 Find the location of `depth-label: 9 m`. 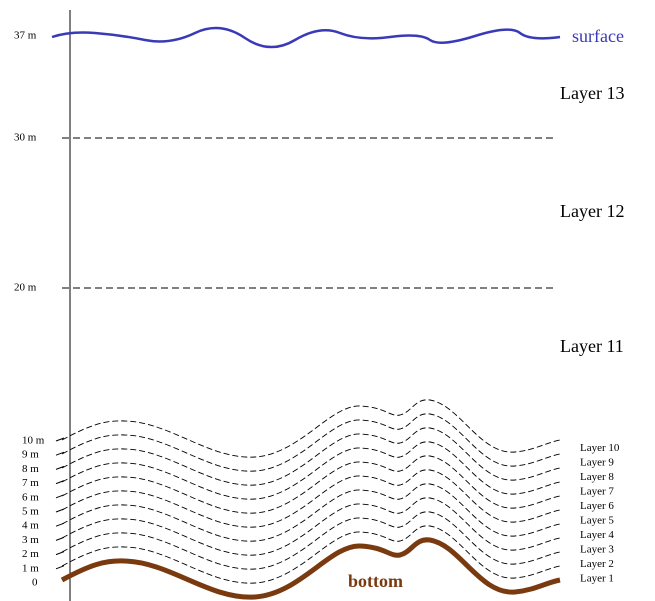

depth-label: 9 m is located at coordinates (30, 455).